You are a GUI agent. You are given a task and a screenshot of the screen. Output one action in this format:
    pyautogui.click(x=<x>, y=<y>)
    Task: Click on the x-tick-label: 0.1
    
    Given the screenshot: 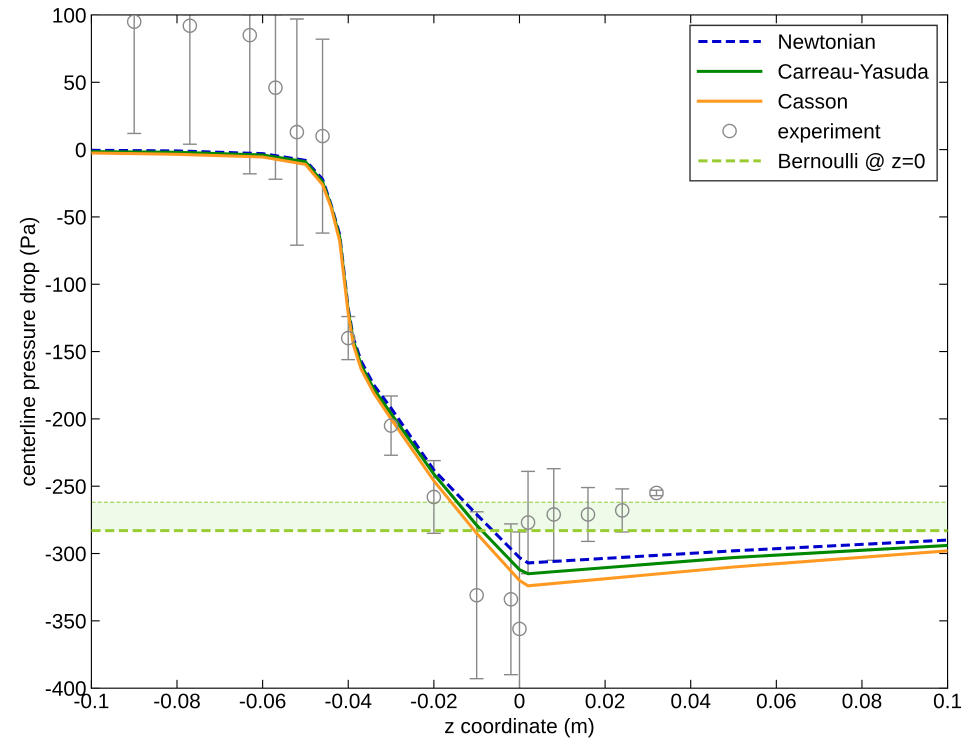 What is the action you would take?
    pyautogui.click(x=948, y=701)
    